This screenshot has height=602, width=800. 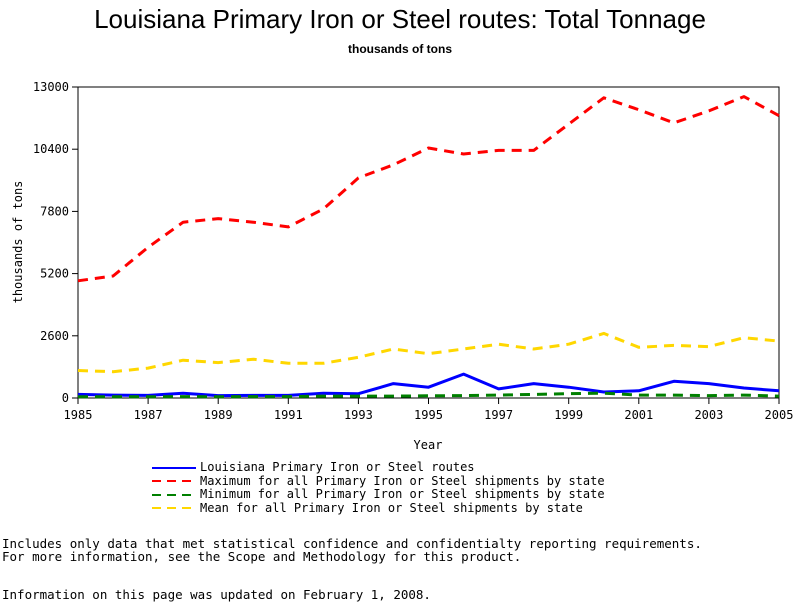 I want to click on y-tick-label: 13000, so click(x=51, y=87).